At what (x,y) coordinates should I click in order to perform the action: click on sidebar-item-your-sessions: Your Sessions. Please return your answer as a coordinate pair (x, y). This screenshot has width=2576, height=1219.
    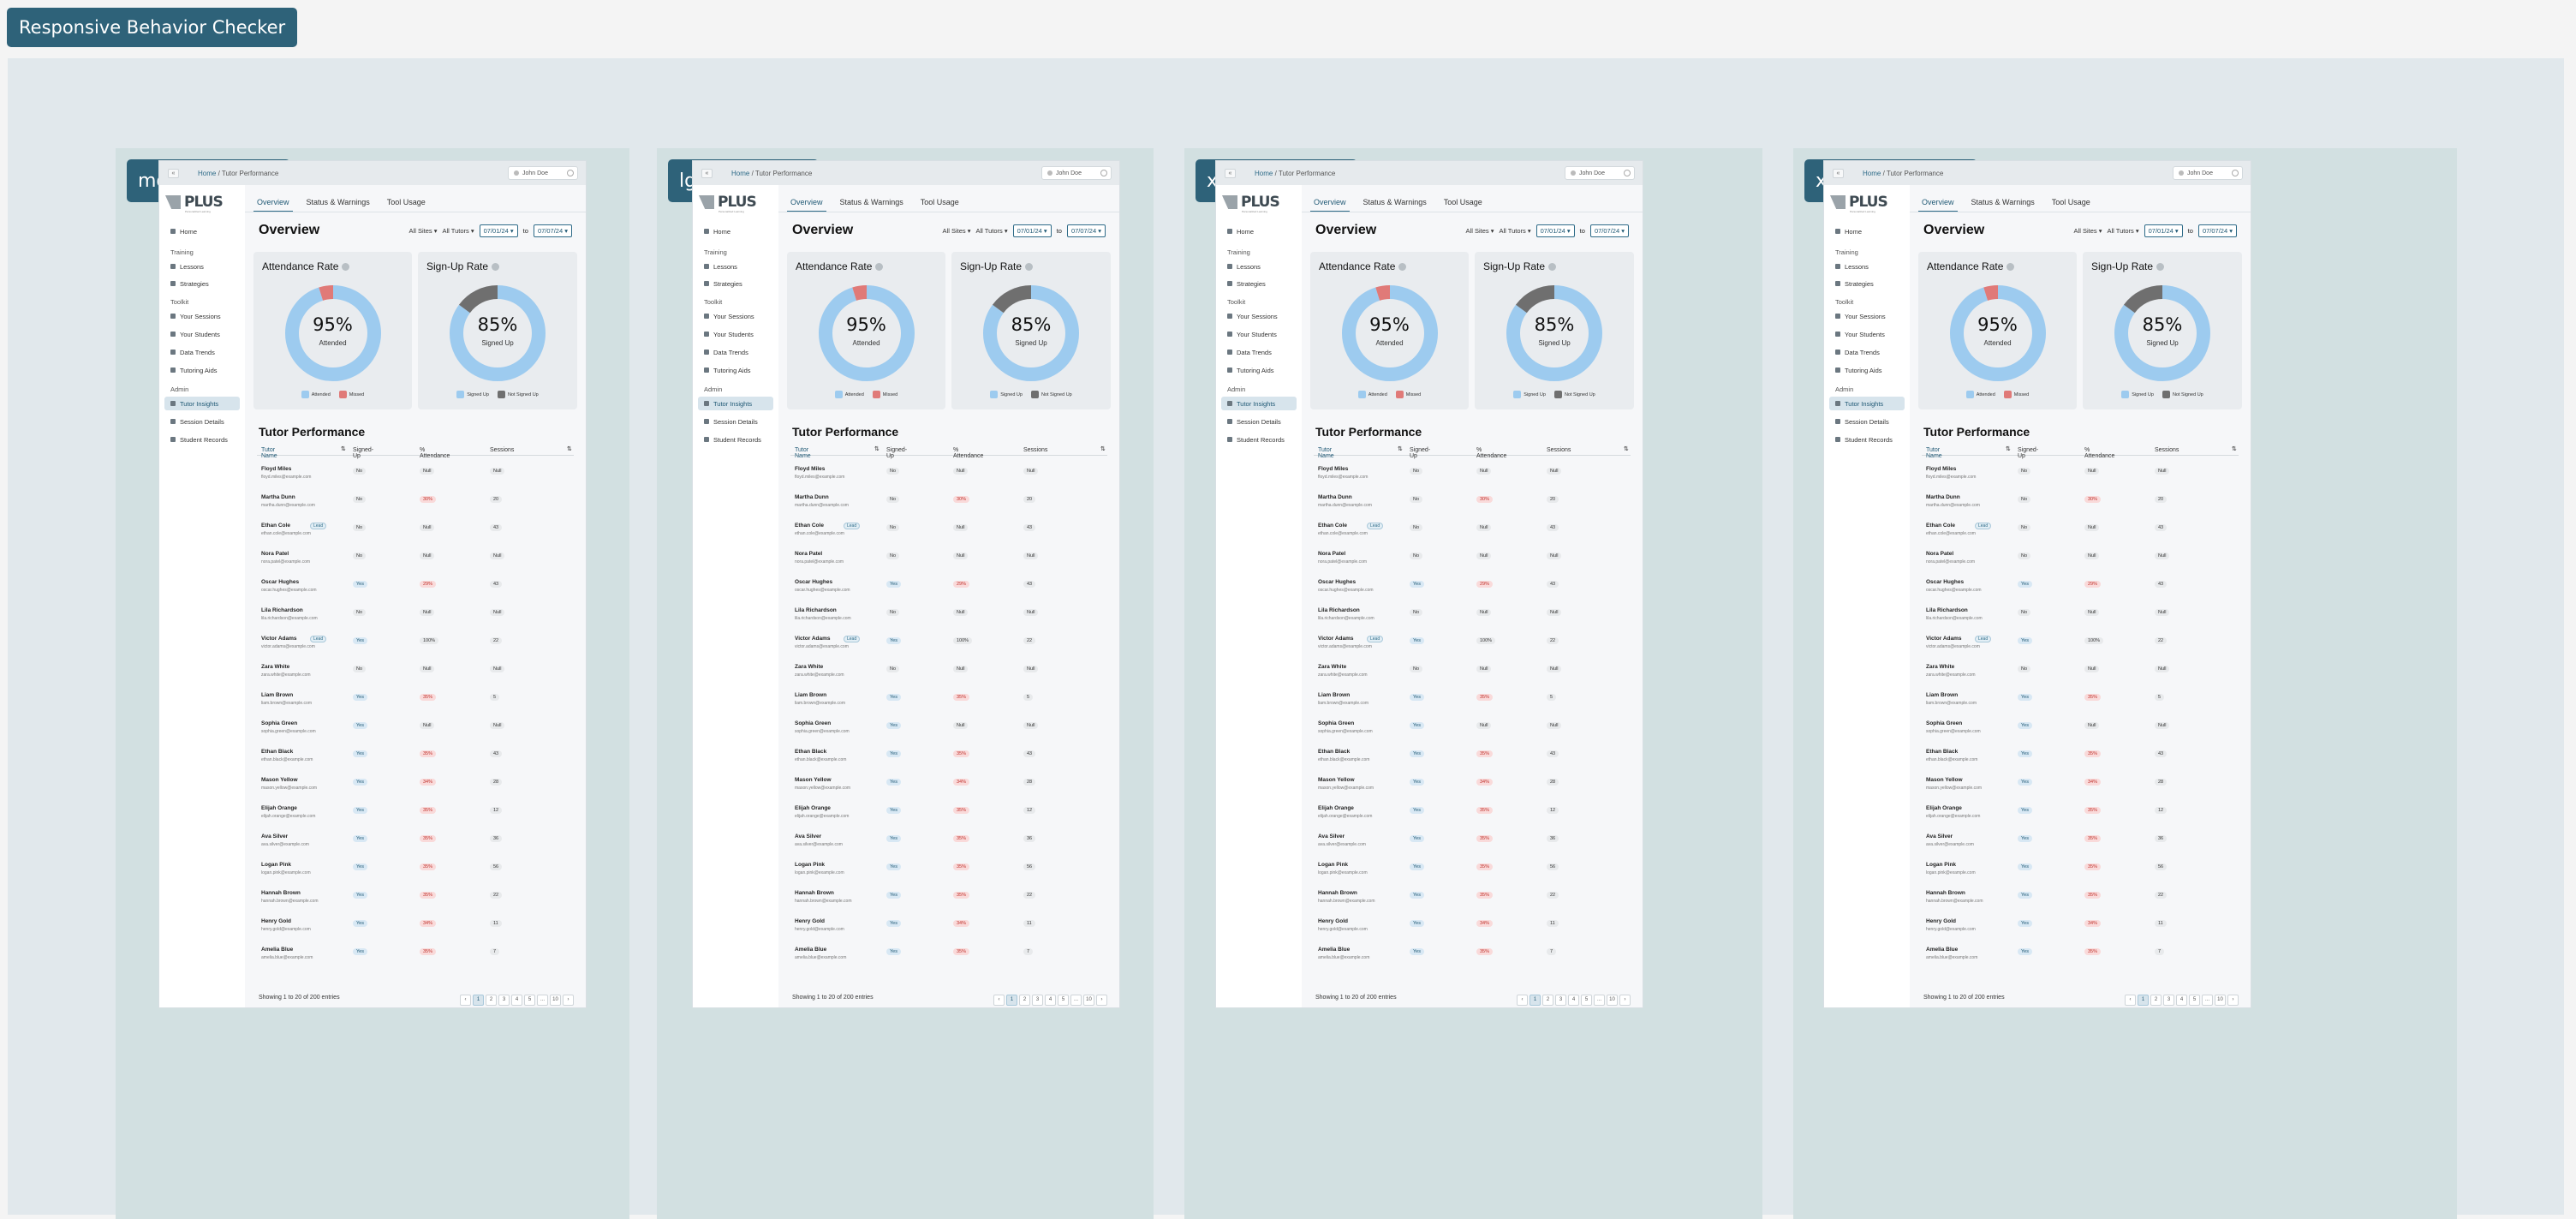
    Looking at the image, I should click on (202, 316).